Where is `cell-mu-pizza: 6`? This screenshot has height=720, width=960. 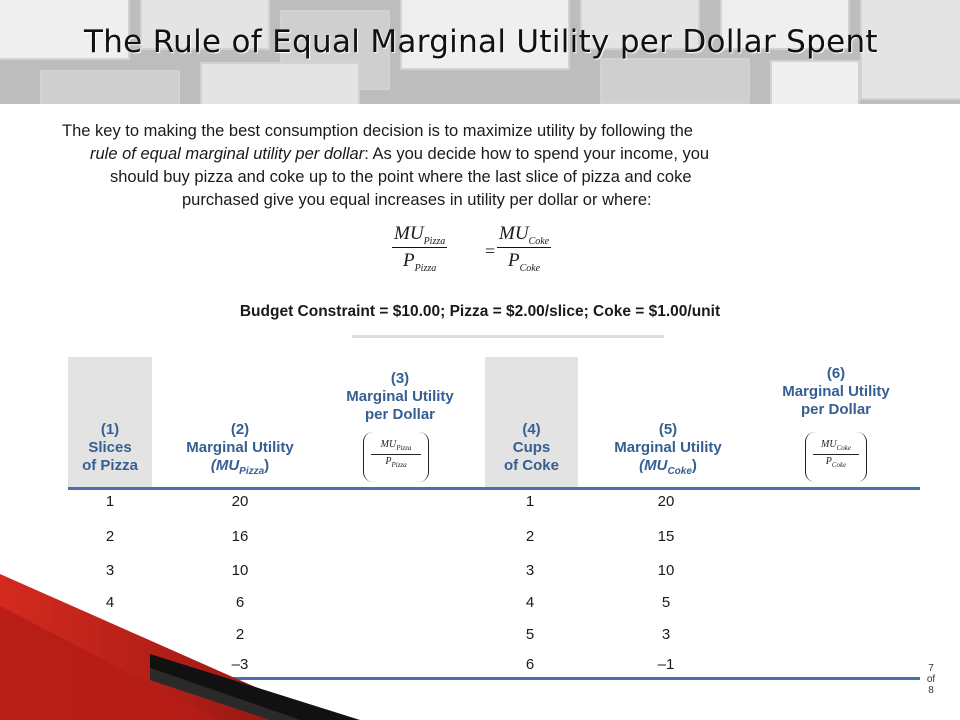 cell-mu-pizza: 6 is located at coordinates (240, 602).